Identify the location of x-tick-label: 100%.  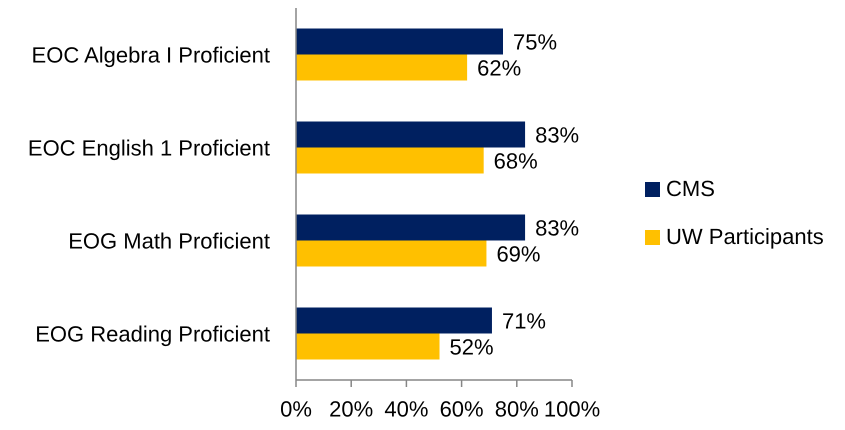
(572, 409).